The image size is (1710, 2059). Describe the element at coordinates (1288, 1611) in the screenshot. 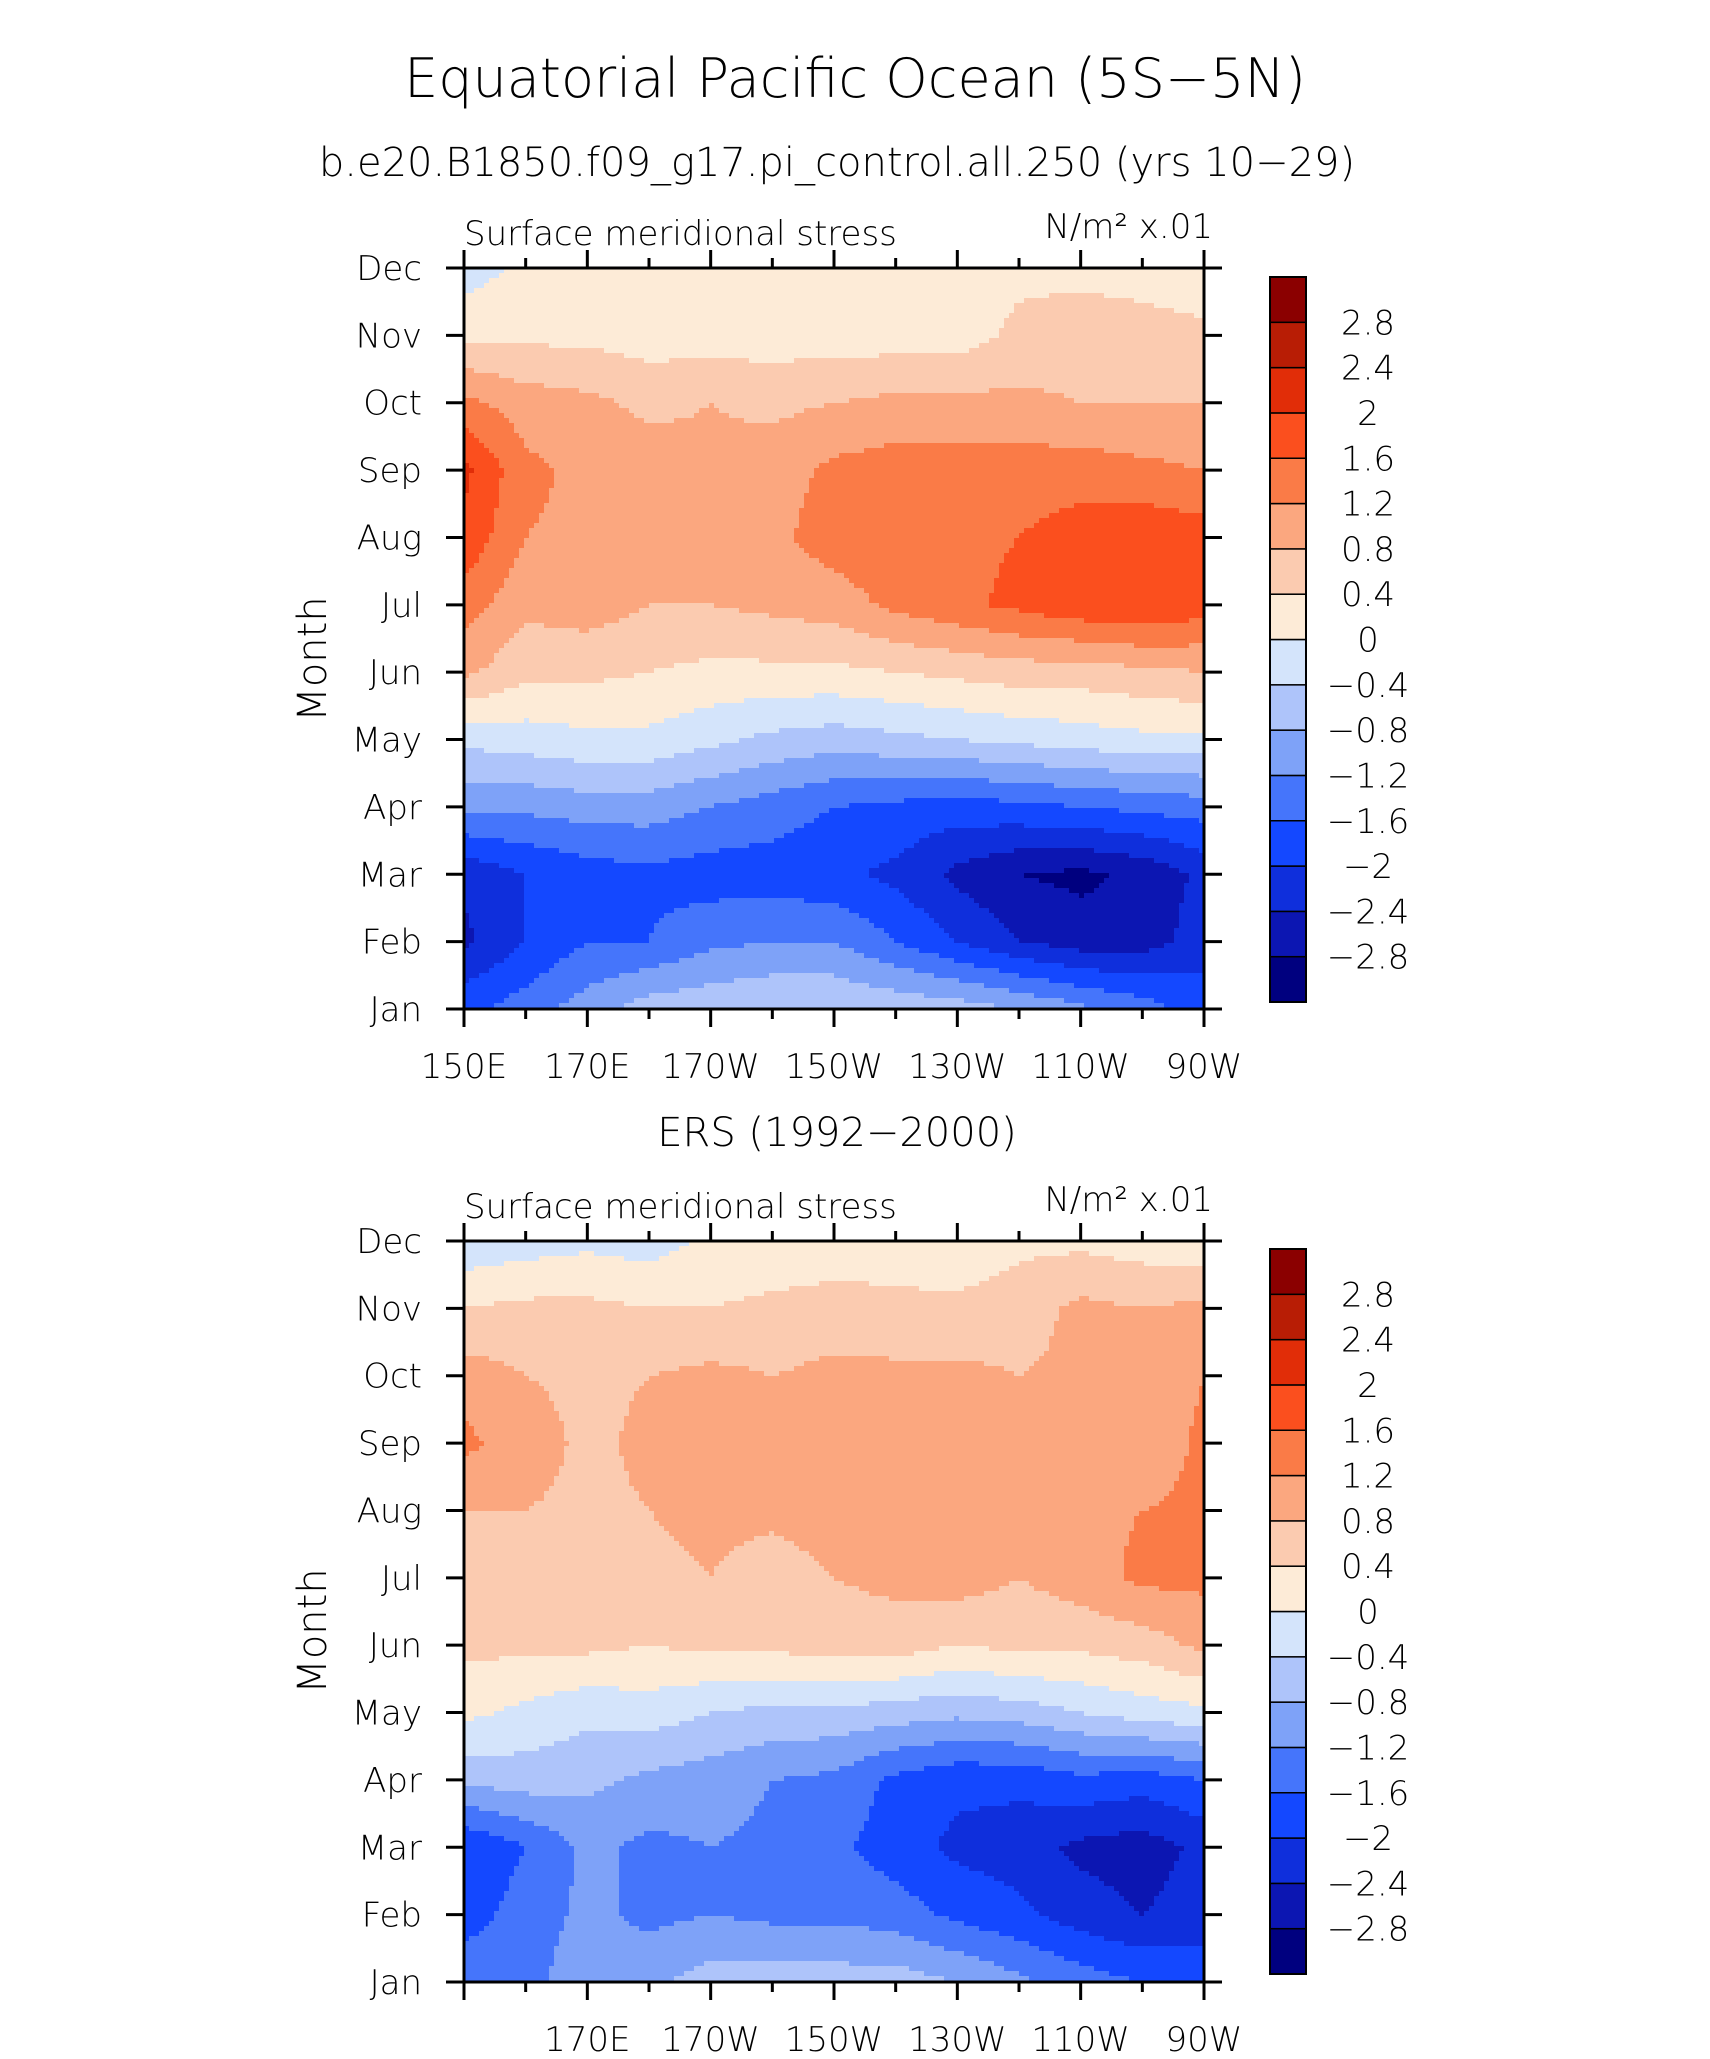

I see `colorbar-frame` at that location.